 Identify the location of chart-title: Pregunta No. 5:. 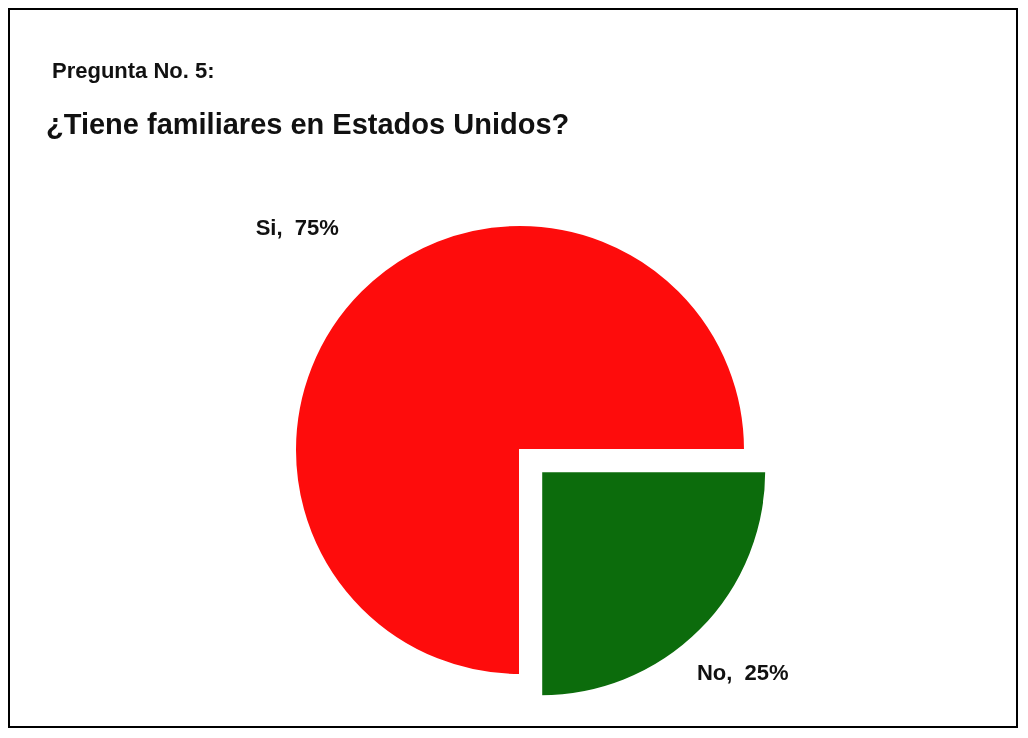
(133, 71).